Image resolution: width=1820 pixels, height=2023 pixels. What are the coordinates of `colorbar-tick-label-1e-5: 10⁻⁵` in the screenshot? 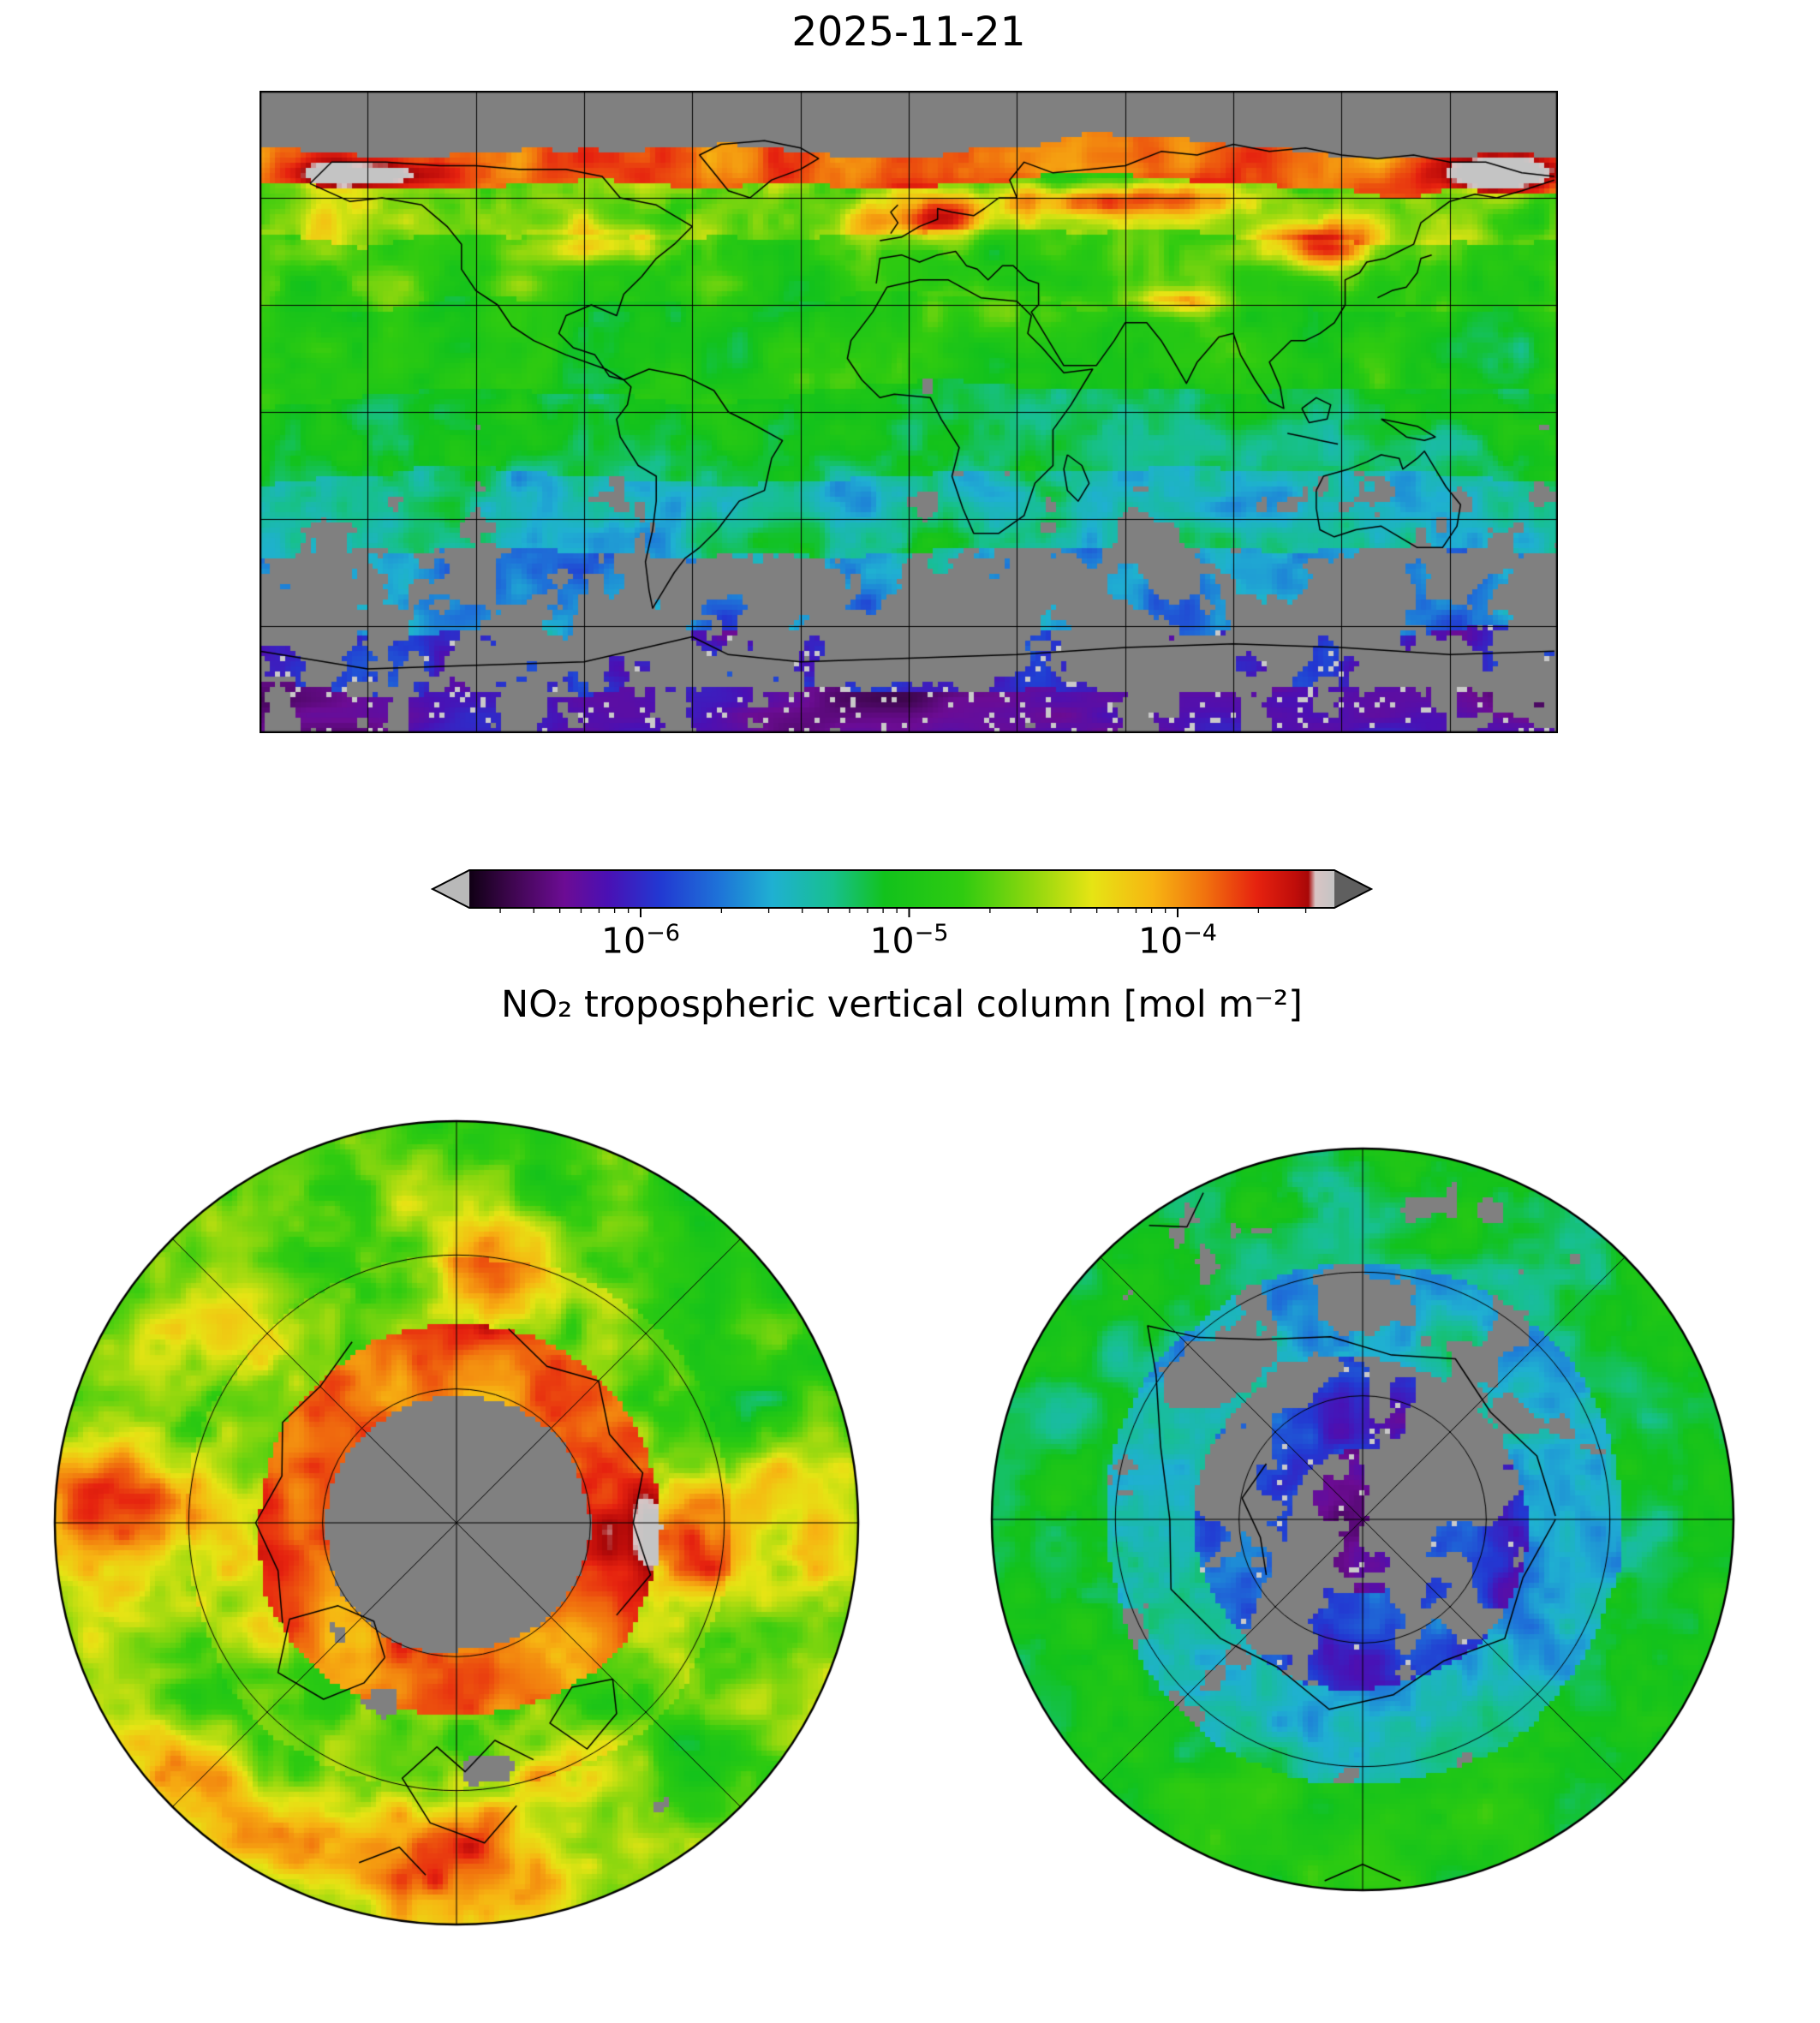 It's located at (908, 941).